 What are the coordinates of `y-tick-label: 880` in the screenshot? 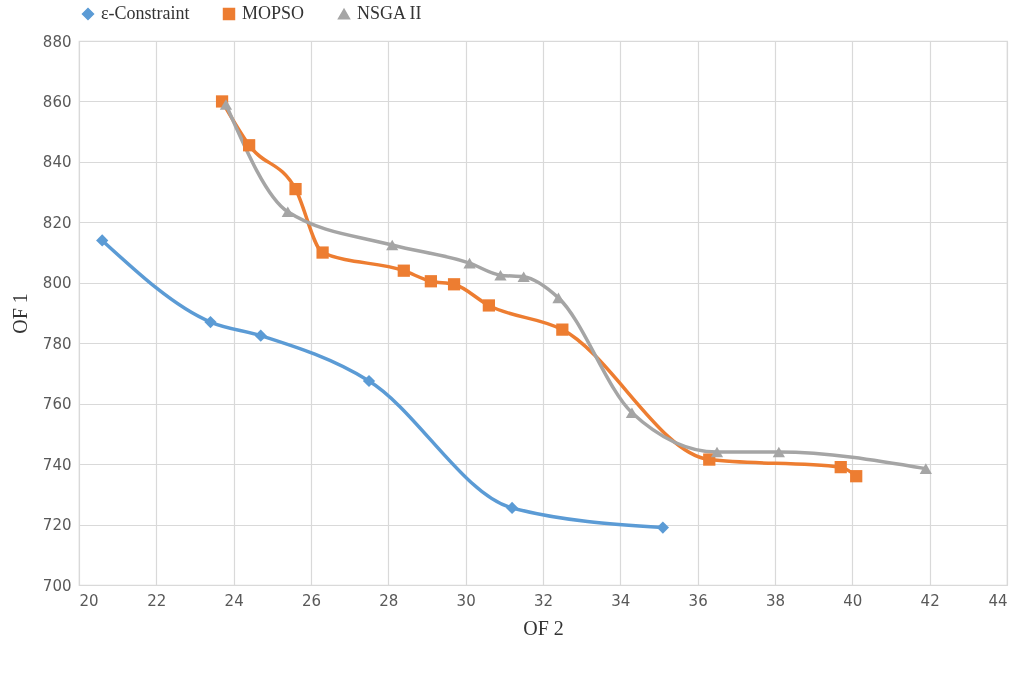 It's located at (57, 41).